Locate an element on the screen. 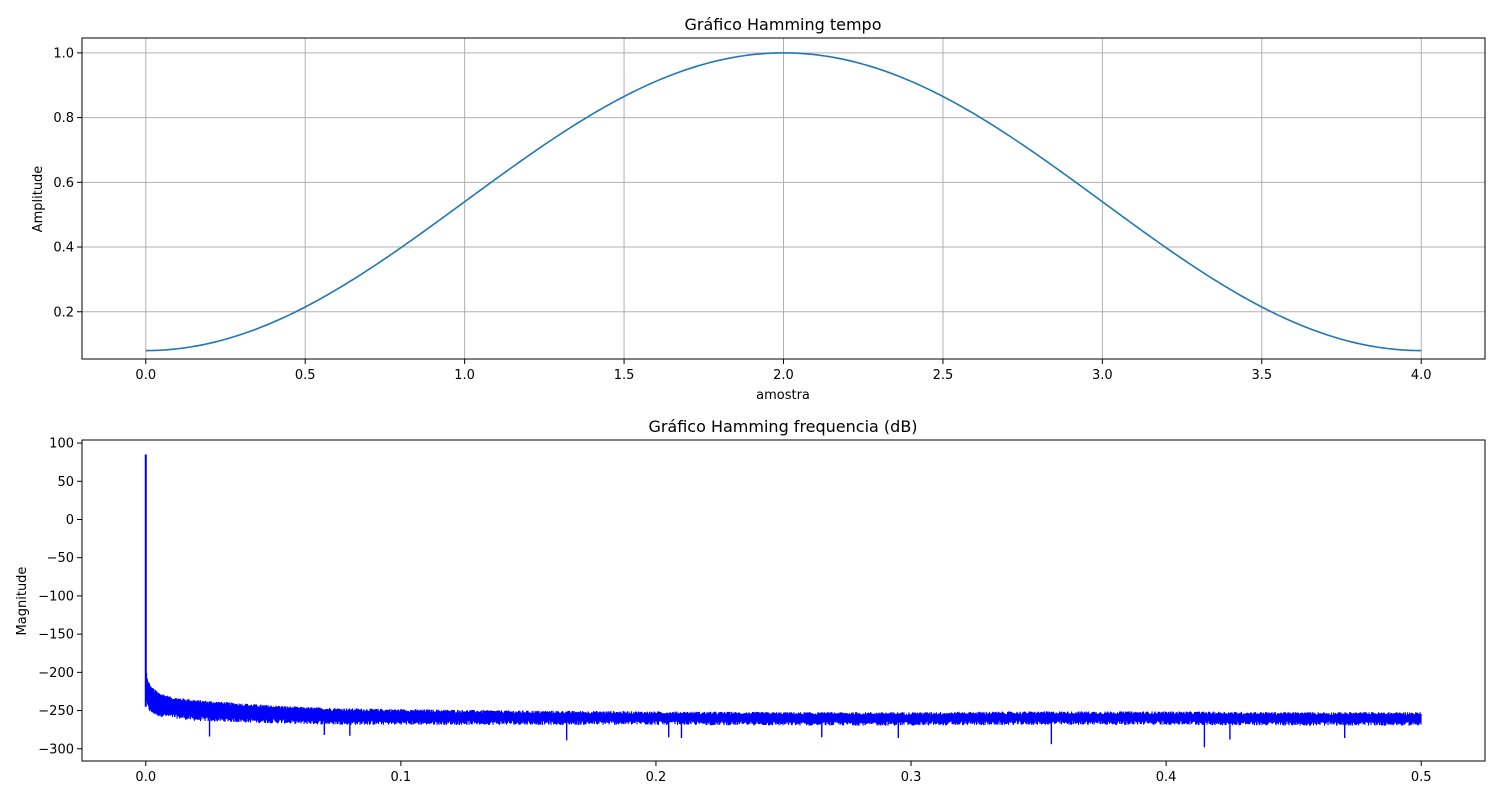 The image size is (1500, 800). y-tick-label: 0.6 is located at coordinates (63, 183).